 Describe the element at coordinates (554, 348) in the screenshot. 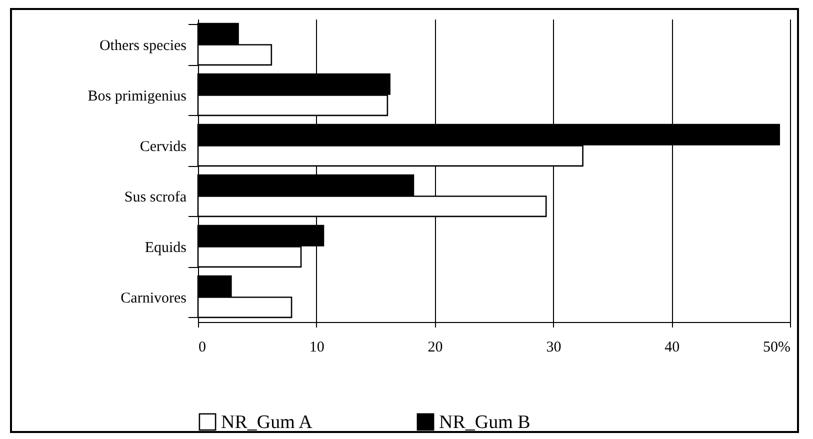

I see `x-tick-label: 30` at that location.